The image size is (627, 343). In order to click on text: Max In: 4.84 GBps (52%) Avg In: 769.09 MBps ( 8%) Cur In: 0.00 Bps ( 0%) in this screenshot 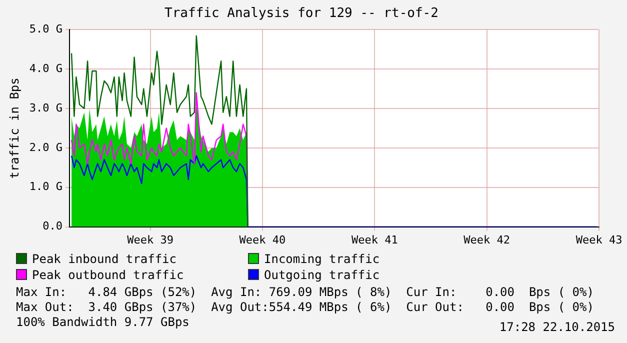, I will do `click(305, 292)`.